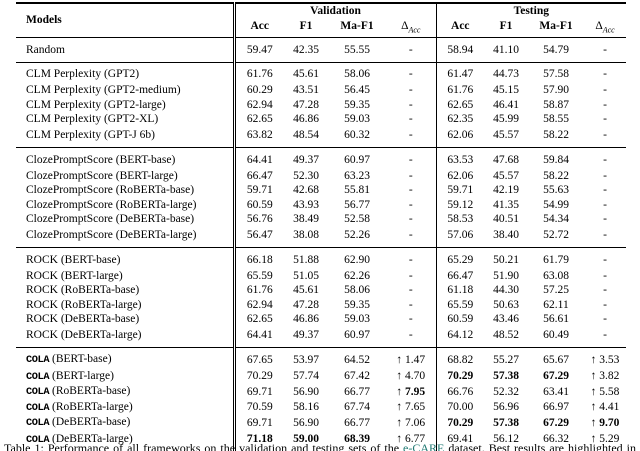 The image size is (640, 451). What do you see at coordinates (306, 319) in the screenshot?
I see `value-cell: 46.86` at bounding box center [306, 319].